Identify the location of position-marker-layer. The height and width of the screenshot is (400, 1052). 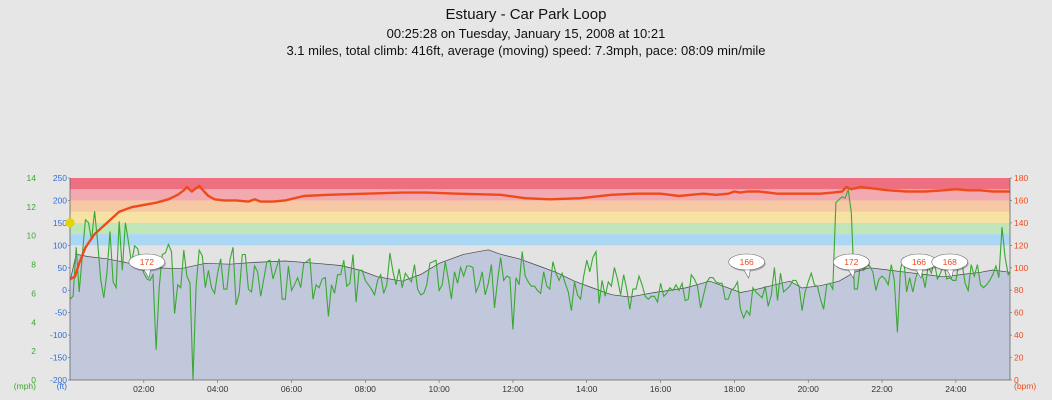
(70, 223).